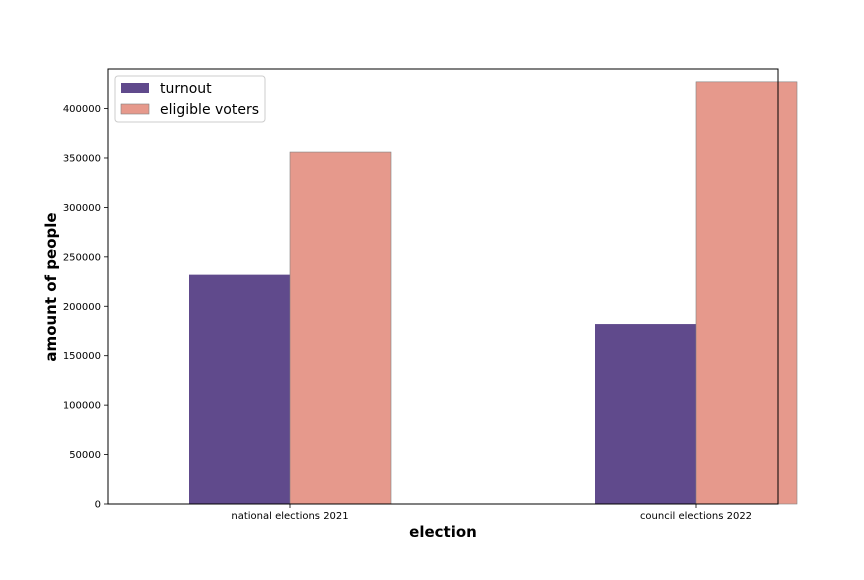 This screenshot has width=864, height=580. What do you see at coordinates (340, 328) in the screenshot?
I see `bar-eligible-voters-national-elections-2021` at bounding box center [340, 328].